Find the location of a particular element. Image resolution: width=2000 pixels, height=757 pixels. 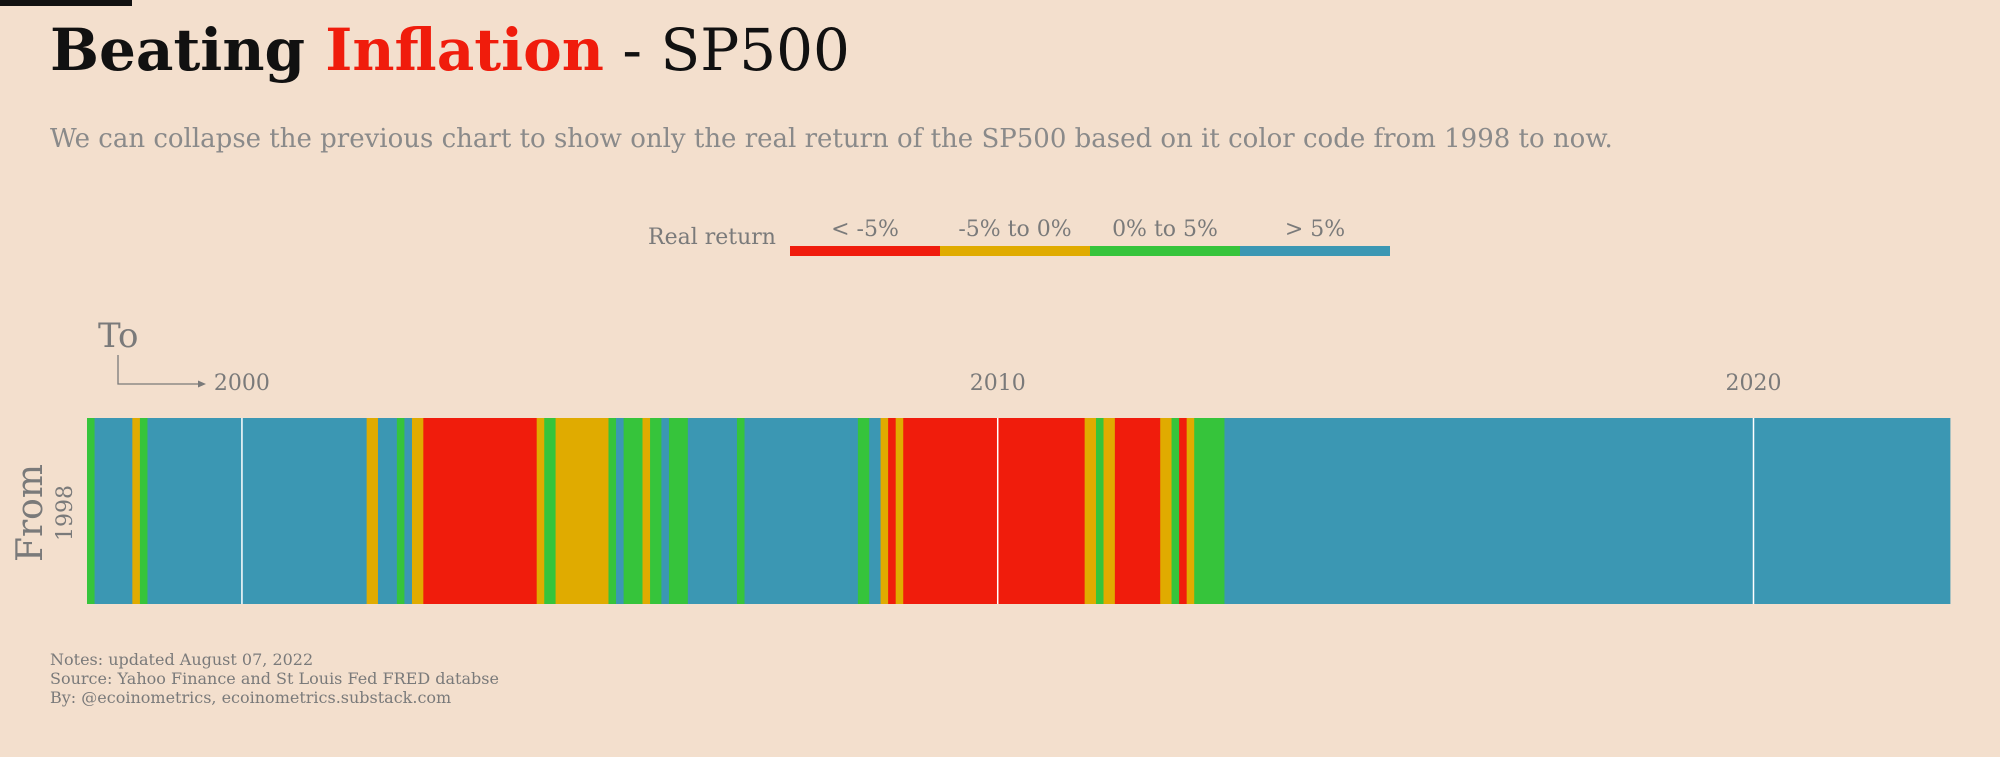

title-part-1: Beating is located at coordinates (188, 50).